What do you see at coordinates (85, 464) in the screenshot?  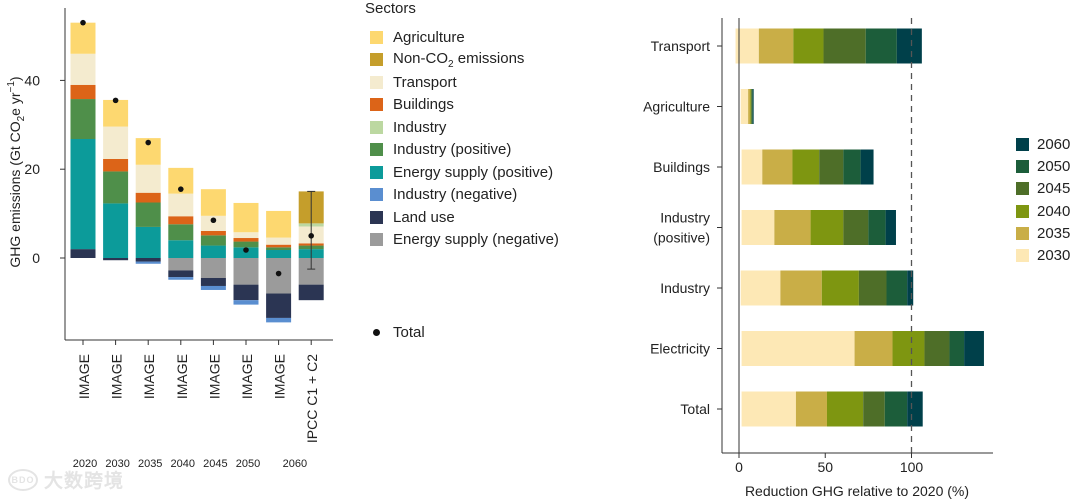 I see `year-label: 2020` at bounding box center [85, 464].